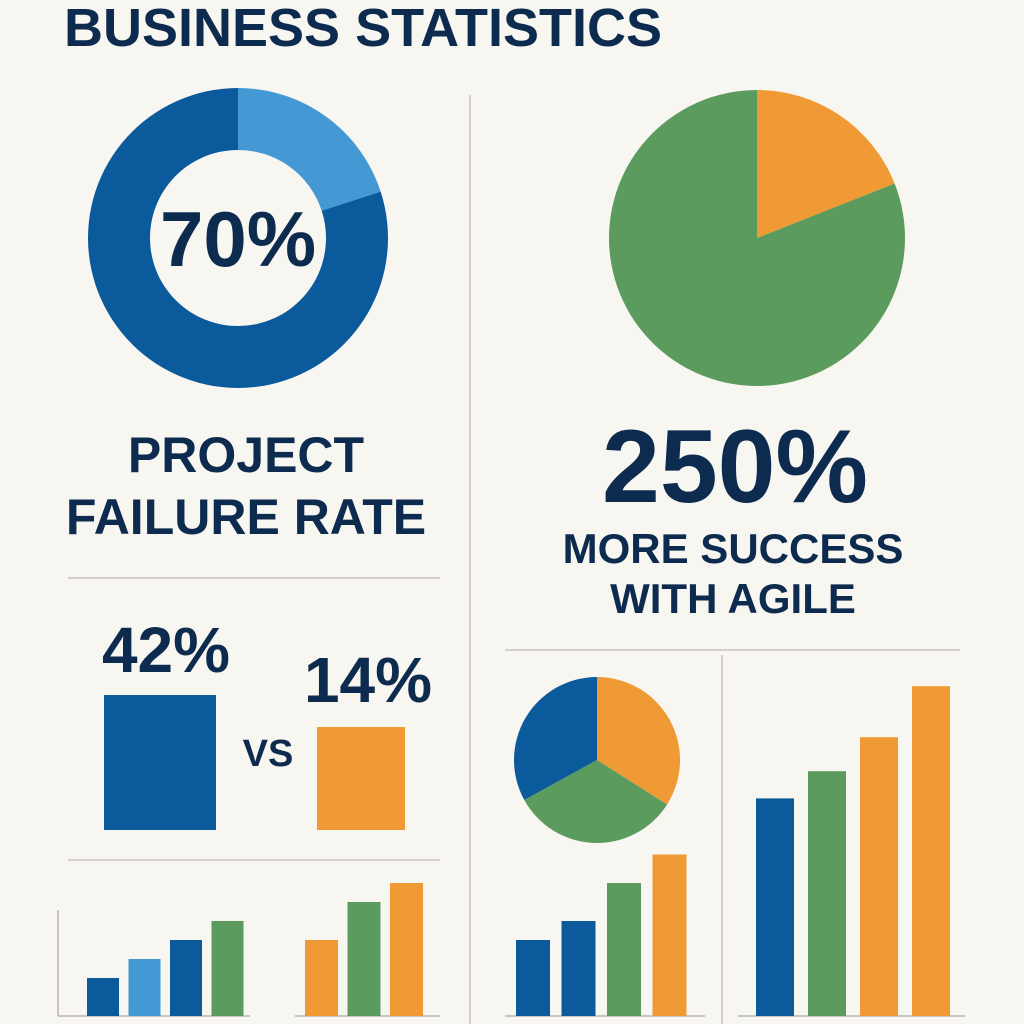 Image resolution: width=1024 pixels, height=1024 pixels. What do you see at coordinates (246, 455) in the screenshot?
I see `caption: PROJECT` at bounding box center [246, 455].